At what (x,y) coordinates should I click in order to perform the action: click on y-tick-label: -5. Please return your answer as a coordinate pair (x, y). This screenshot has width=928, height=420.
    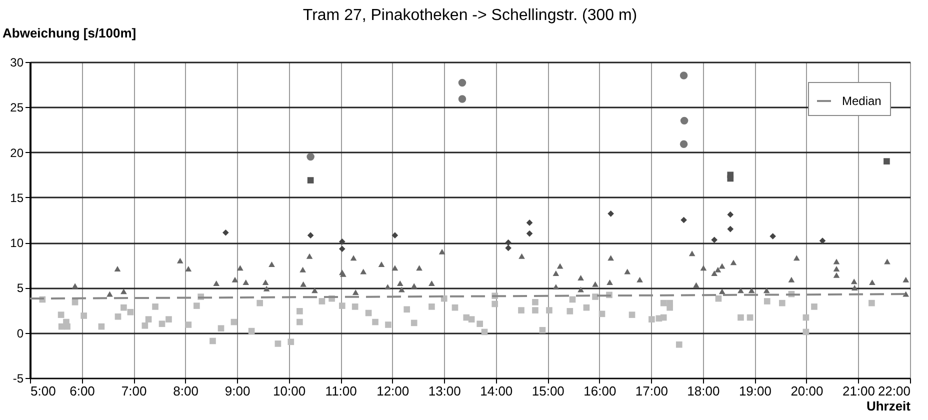
    Looking at the image, I should click on (18, 379).